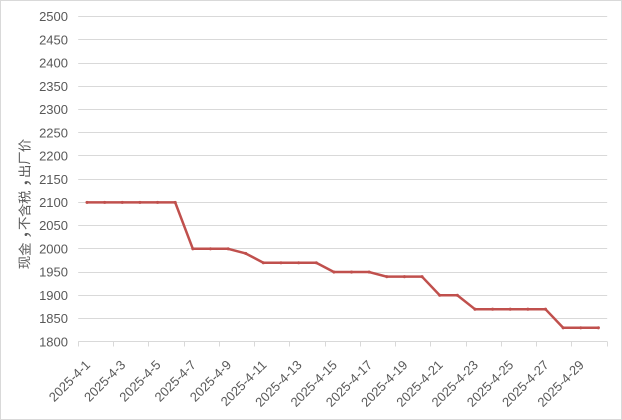 The height and width of the screenshot is (420, 622). Describe the element at coordinates (53, 179) in the screenshot. I see `svg-text: 2150` at that location.